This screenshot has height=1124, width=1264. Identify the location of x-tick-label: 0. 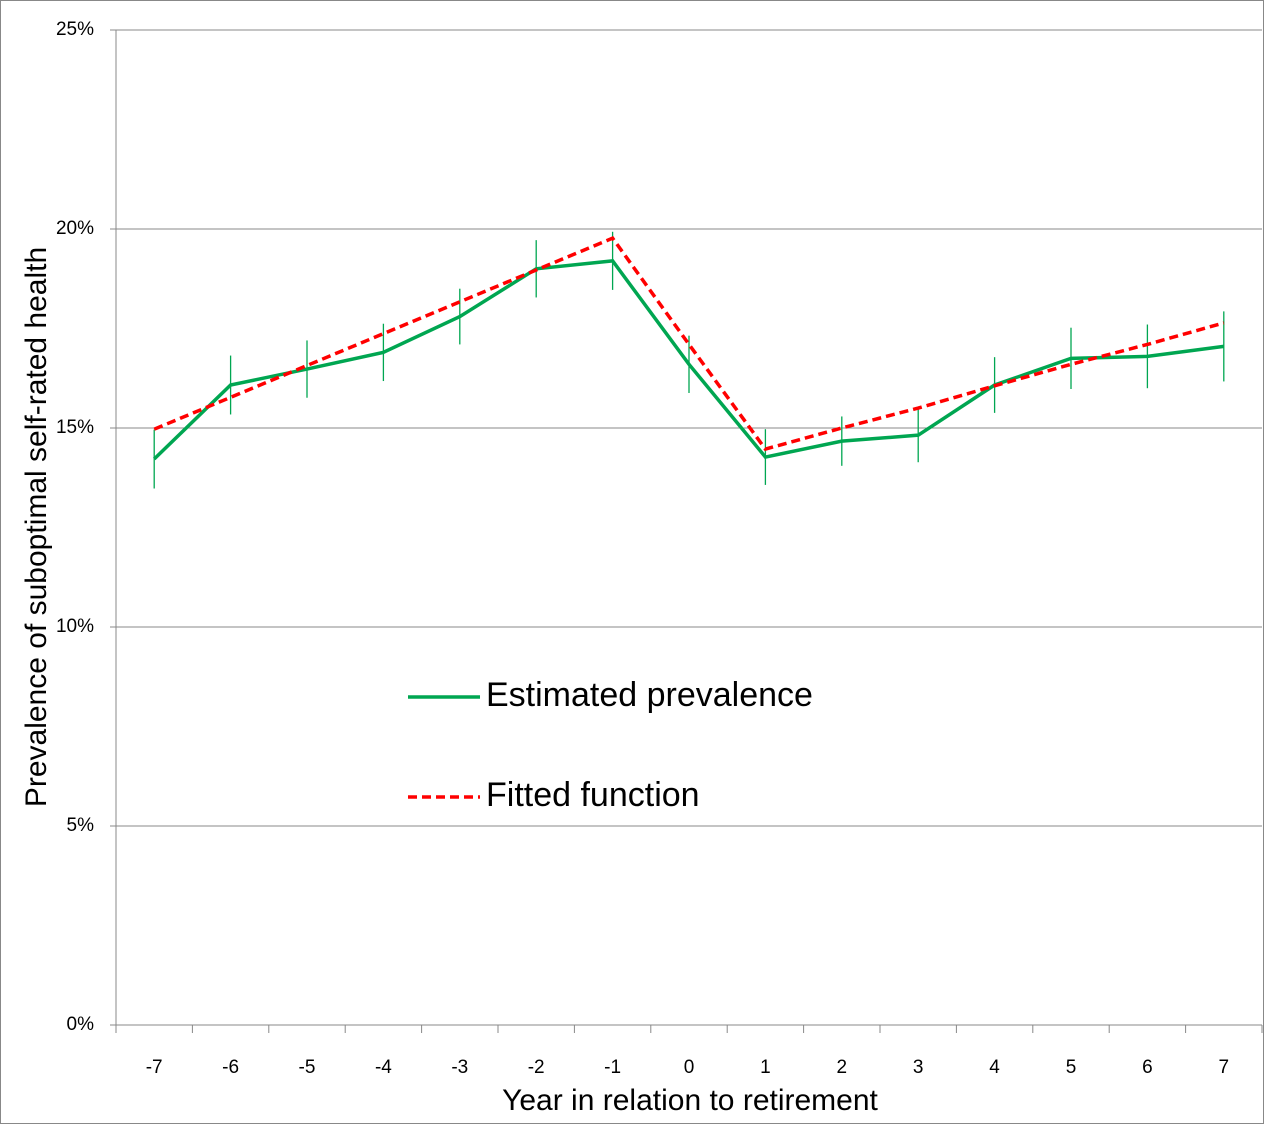
(689, 1067).